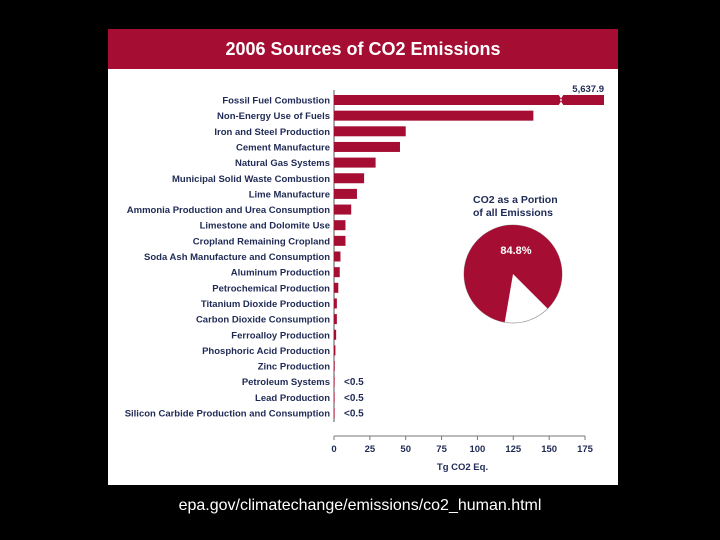  Describe the element at coordinates (462, 467) in the screenshot. I see `x-axis-label: Tg CO2 Eq.` at that location.